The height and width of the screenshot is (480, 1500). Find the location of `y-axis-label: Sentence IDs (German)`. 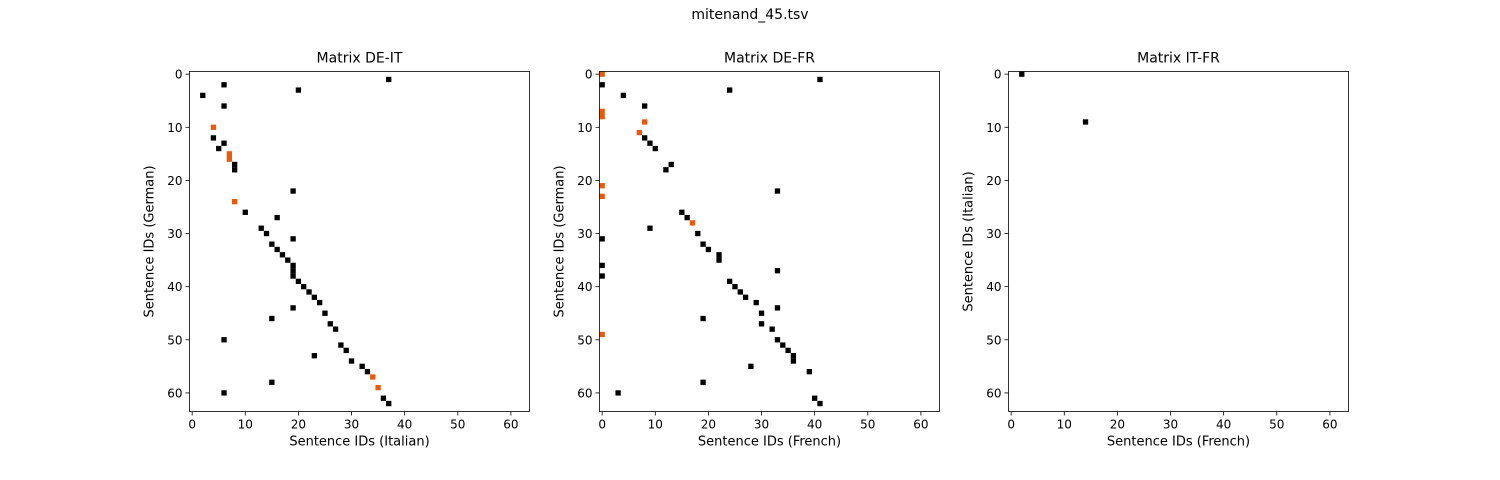

y-axis-label: Sentence IDs (German) is located at coordinates (150, 241).